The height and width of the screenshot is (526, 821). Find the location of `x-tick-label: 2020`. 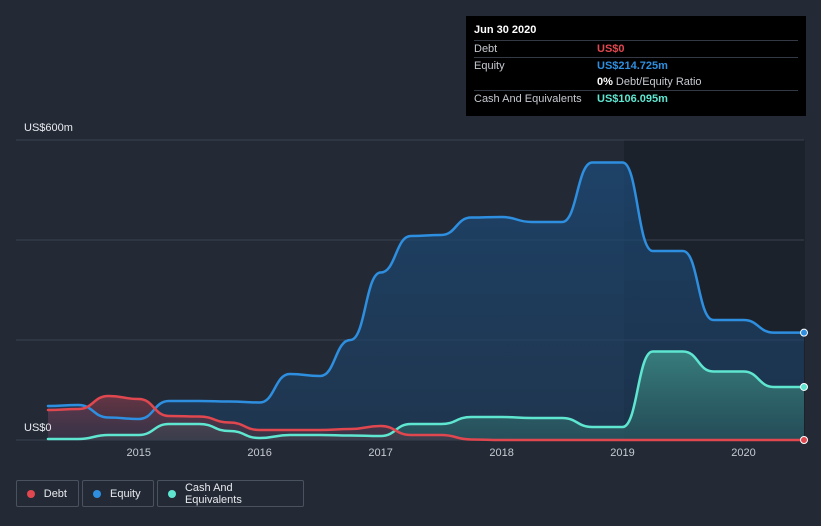

x-tick-label: 2020 is located at coordinates (743, 453).